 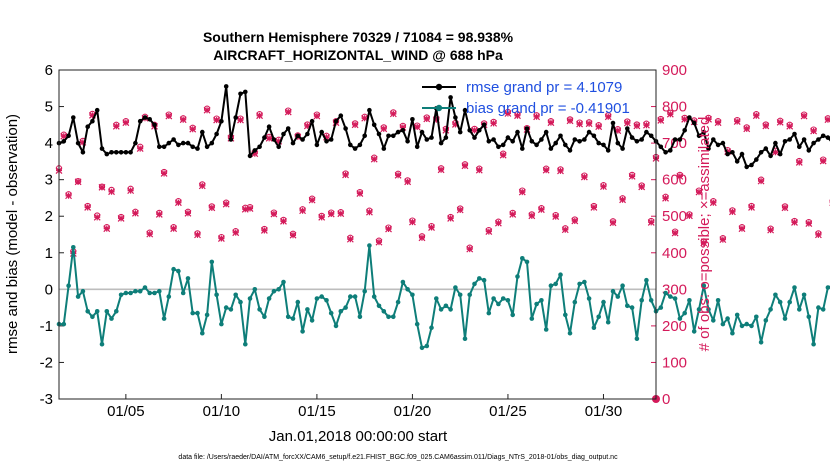 What do you see at coordinates (548, 108) in the screenshot?
I see `legend-bias-label: bias grand pr = -0.41901` at bounding box center [548, 108].